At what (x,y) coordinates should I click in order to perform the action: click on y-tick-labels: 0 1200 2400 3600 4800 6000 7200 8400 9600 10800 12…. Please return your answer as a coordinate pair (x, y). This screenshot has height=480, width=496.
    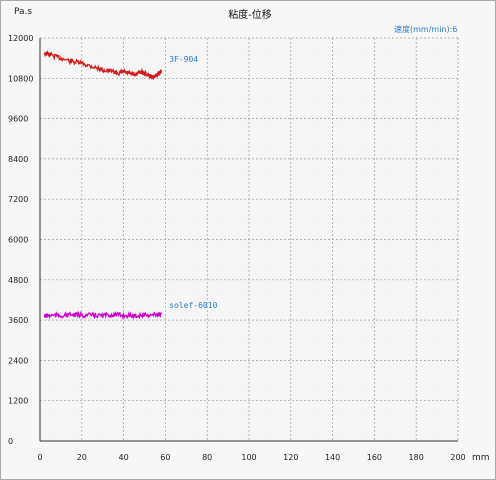
    Looking at the image, I should click on (20, 240).